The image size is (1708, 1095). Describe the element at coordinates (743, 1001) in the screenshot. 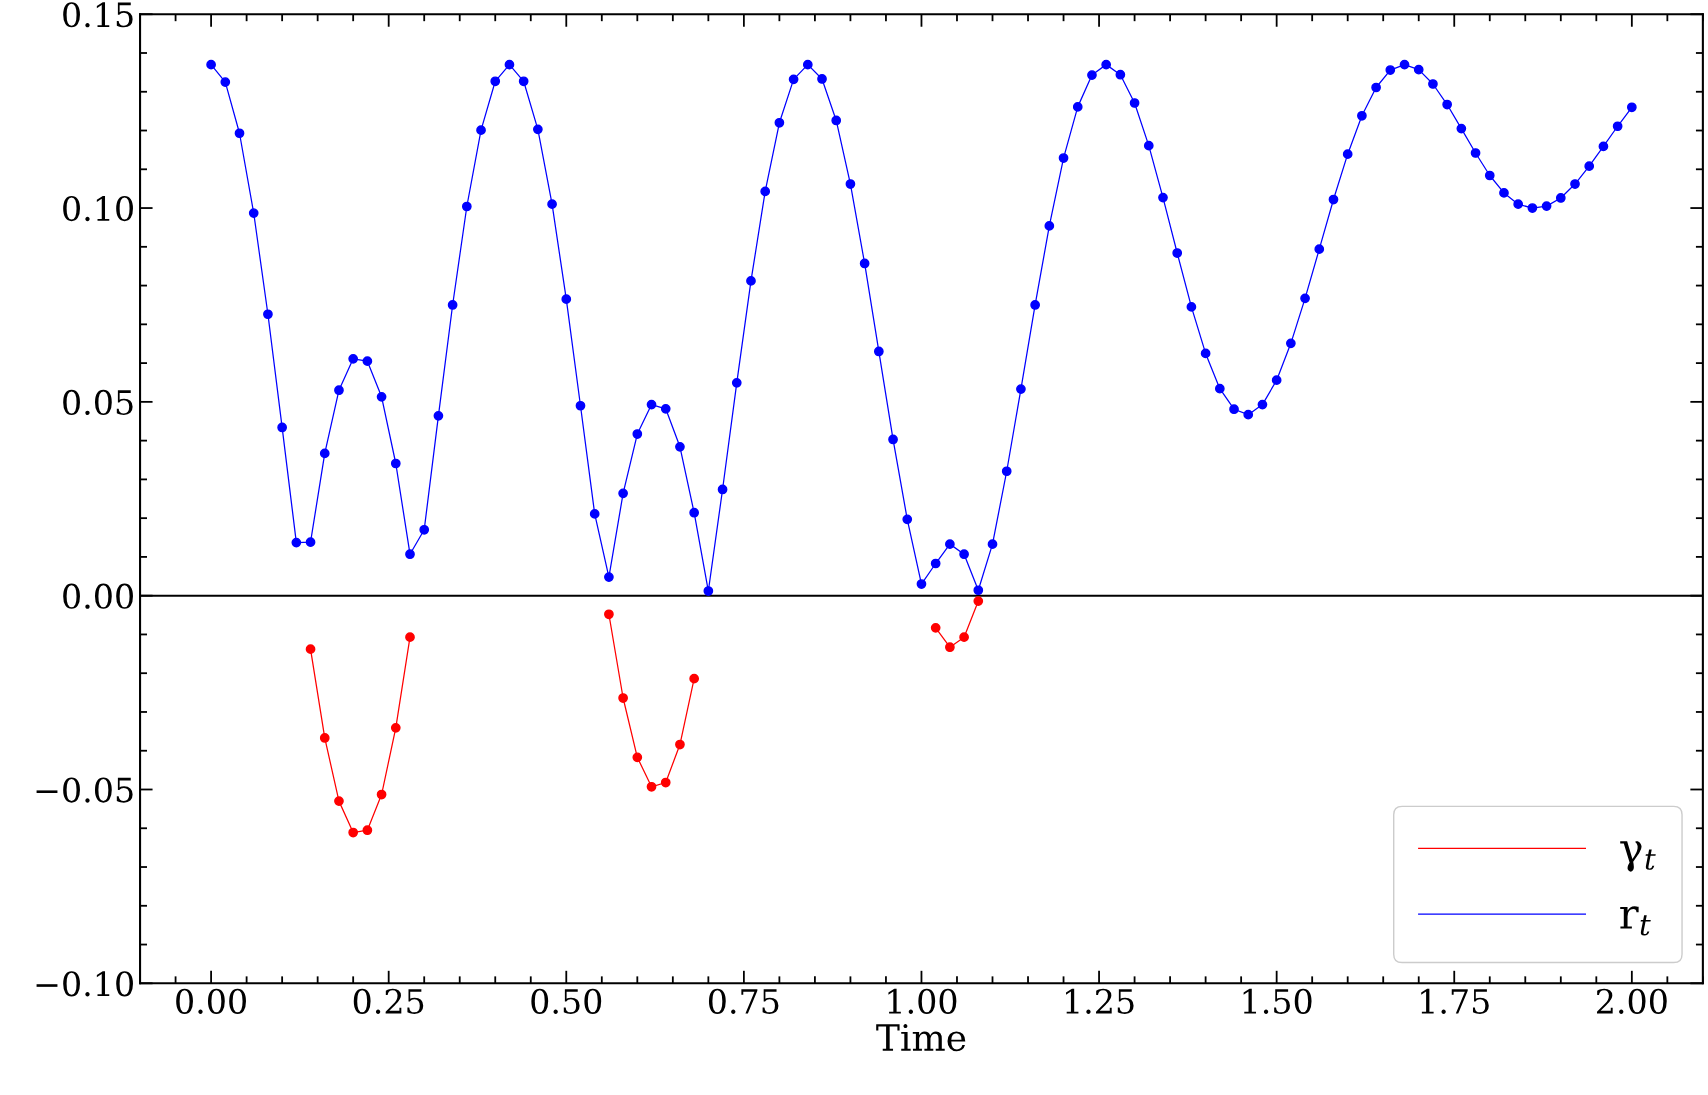

I see `x-tick-label: 0.75` at that location.